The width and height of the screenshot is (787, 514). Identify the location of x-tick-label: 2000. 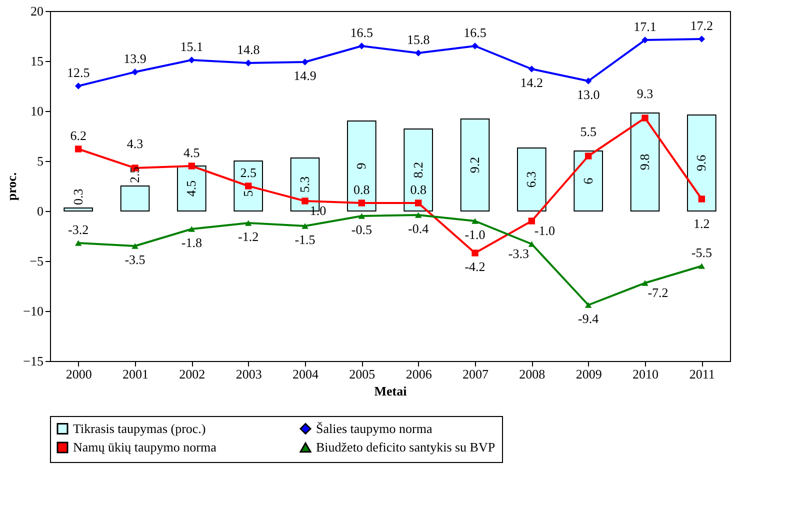
(79, 374).